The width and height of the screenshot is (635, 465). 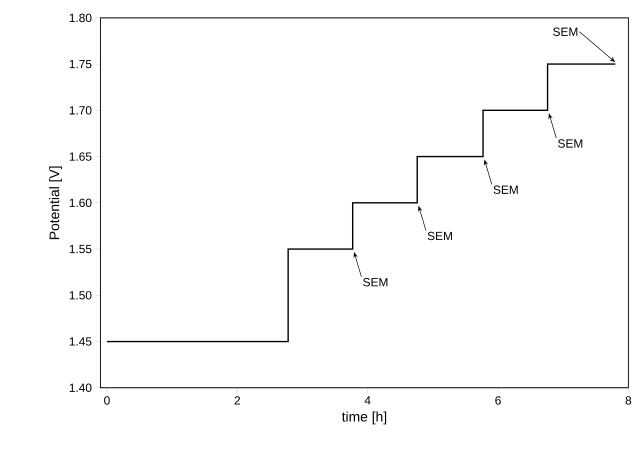 What do you see at coordinates (81, 18) in the screenshot?
I see `y-tick-label: 1.80` at bounding box center [81, 18].